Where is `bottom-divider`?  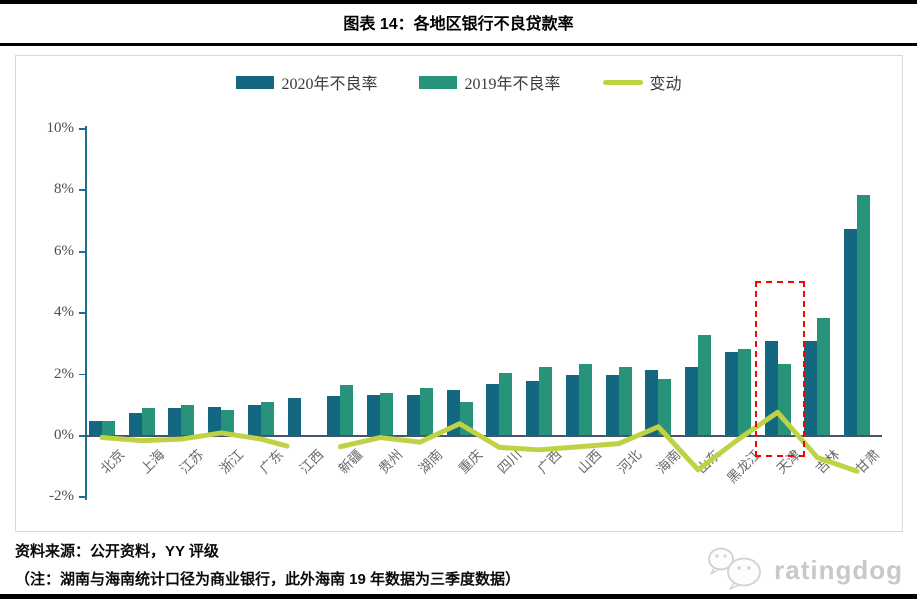 bottom-divider is located at coordinates (458, 596).